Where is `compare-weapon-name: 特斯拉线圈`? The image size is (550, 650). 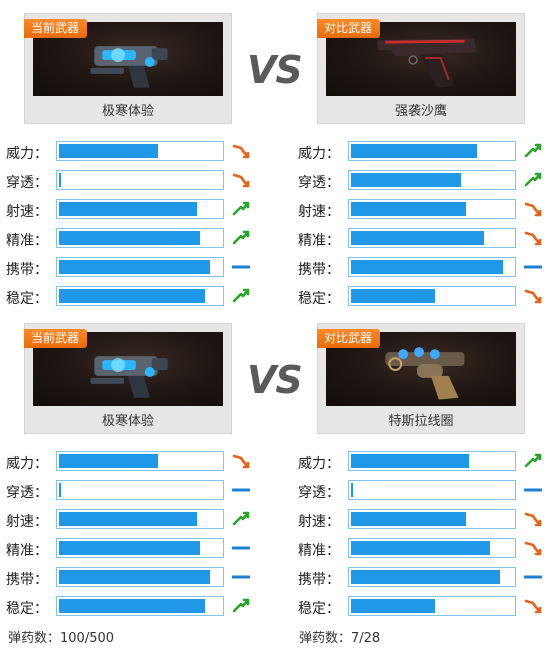 compare-weapon-name: 特斯拉线圈 is located at coordinates (421, 421).